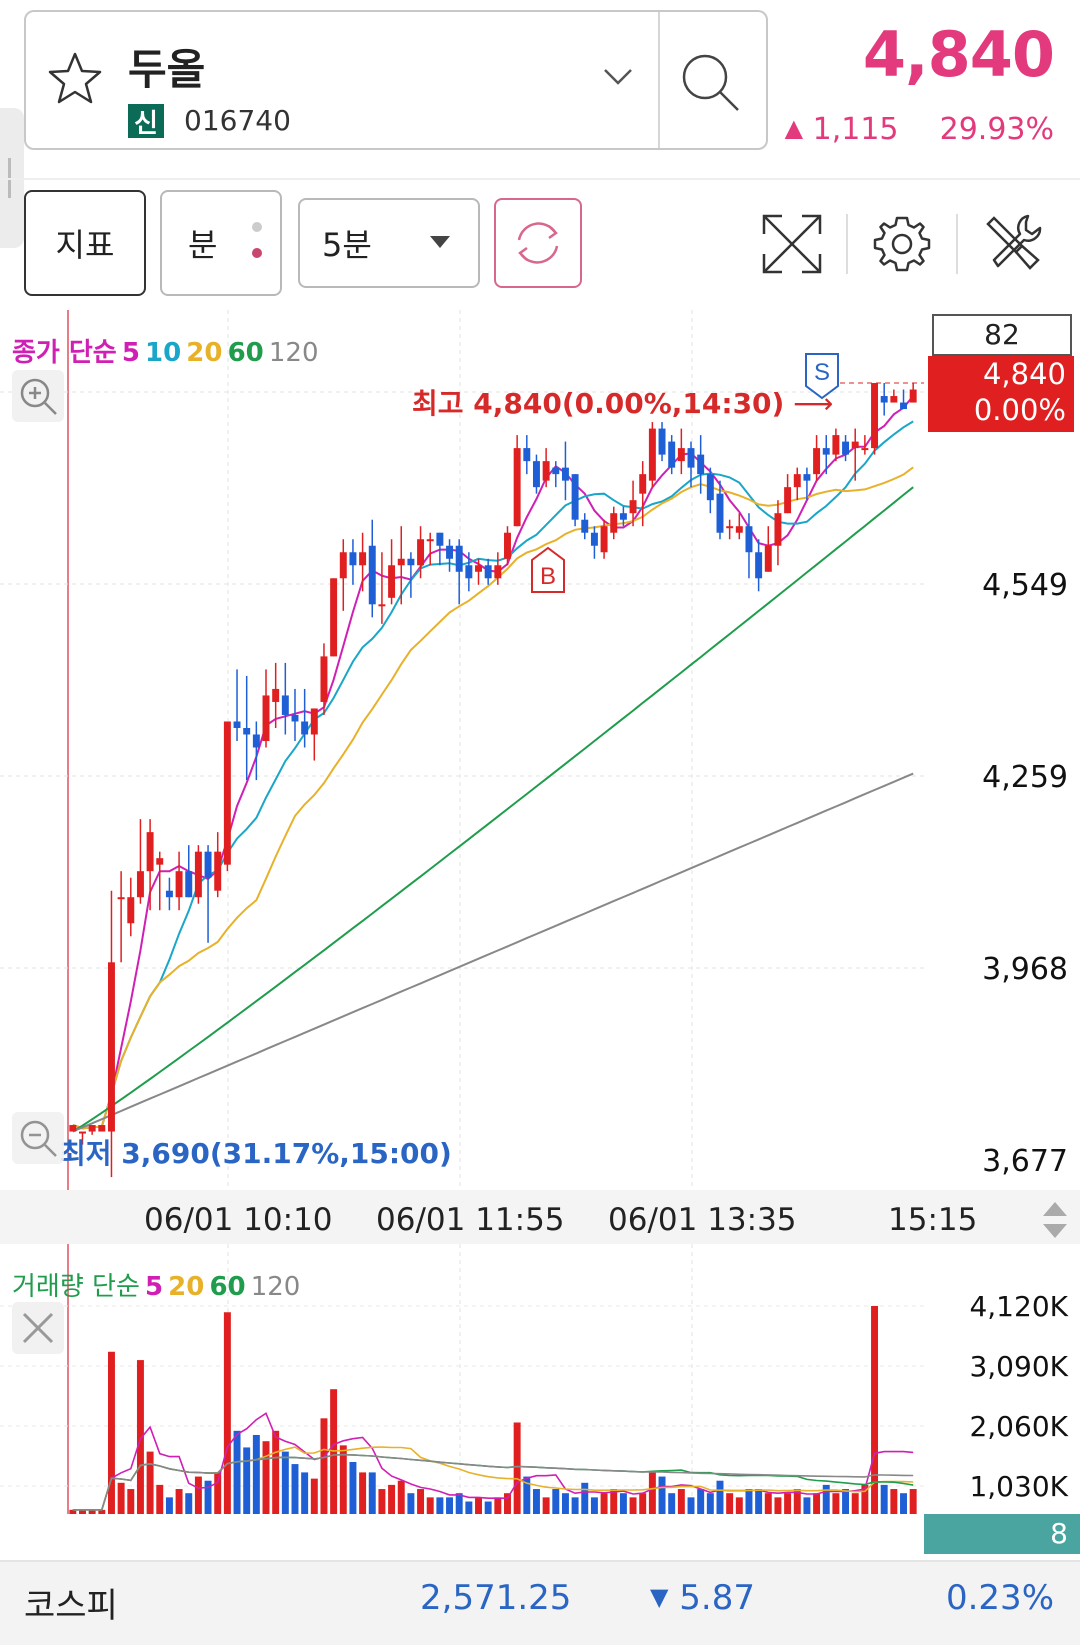 The image size is (1080, 1645). What do you see at coordinates (440, 242) in the screenshot?
I see `caret-down-icon` at bounding box center [440, 242].